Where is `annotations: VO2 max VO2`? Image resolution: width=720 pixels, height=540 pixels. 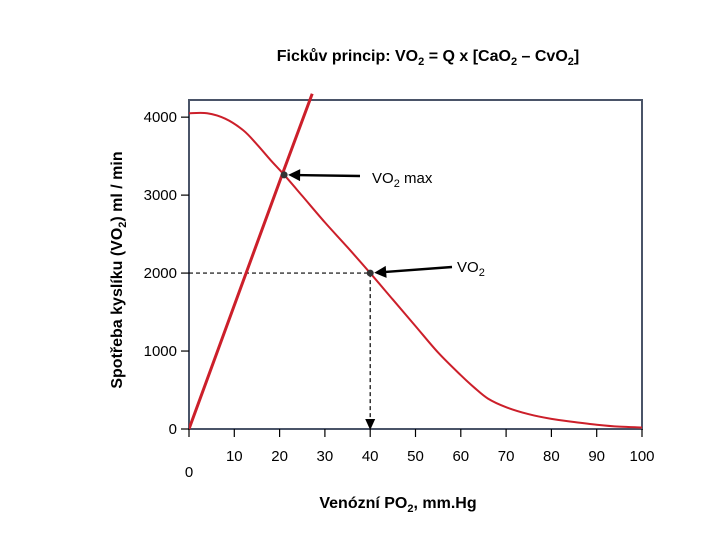 annotations: VO2 max VO2 is located at coordinates (382, 224).